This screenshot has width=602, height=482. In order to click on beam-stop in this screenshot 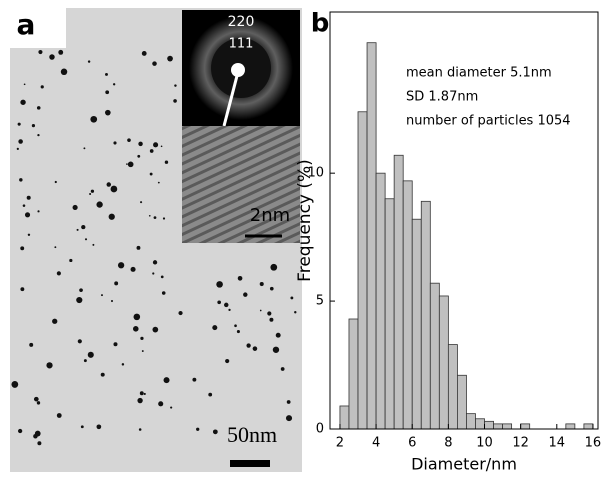, I will do `click(238, 70)`.